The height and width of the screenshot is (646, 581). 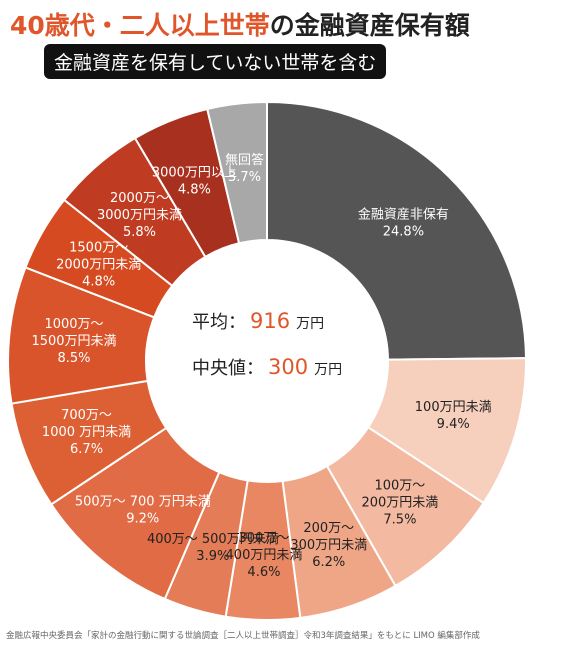 What do you see at coordinates (403, 215) in the screenshot?
I see `slice-label-line: 金融資産非保有` at bounding box center [403, 215].